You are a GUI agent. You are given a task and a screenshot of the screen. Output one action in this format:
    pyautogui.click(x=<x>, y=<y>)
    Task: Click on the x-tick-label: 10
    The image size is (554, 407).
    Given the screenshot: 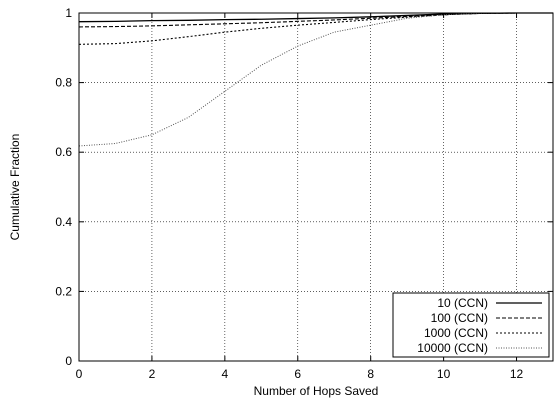 What is the action you would take?
    pyautogui.click(x=444, y=374)
    